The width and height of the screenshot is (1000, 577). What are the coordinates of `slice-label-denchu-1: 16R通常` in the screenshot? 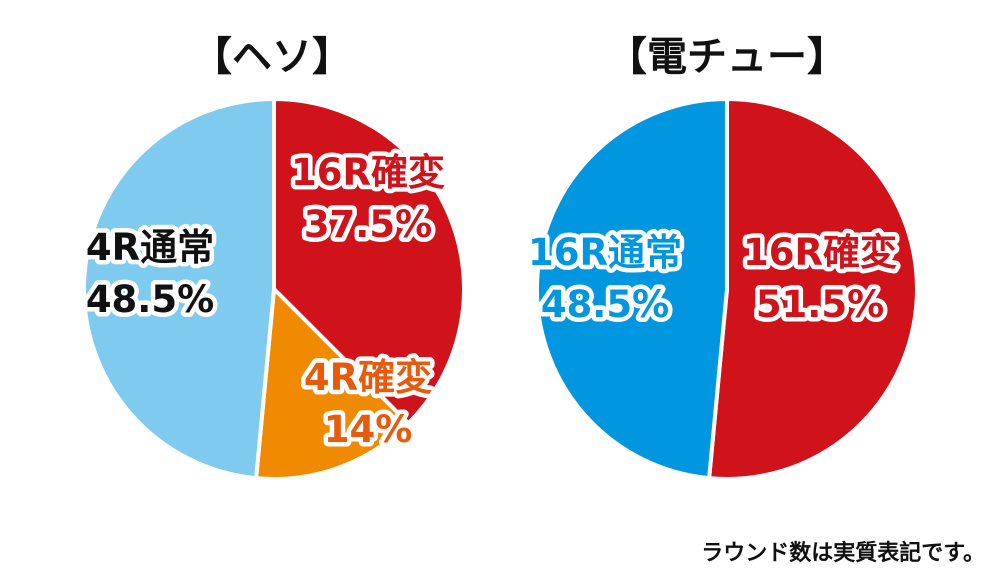 It's located at (605, 252).